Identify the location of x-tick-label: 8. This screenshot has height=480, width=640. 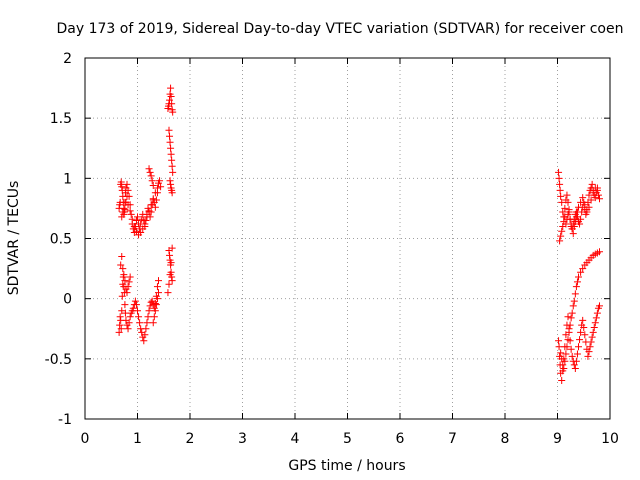
(505, 439).